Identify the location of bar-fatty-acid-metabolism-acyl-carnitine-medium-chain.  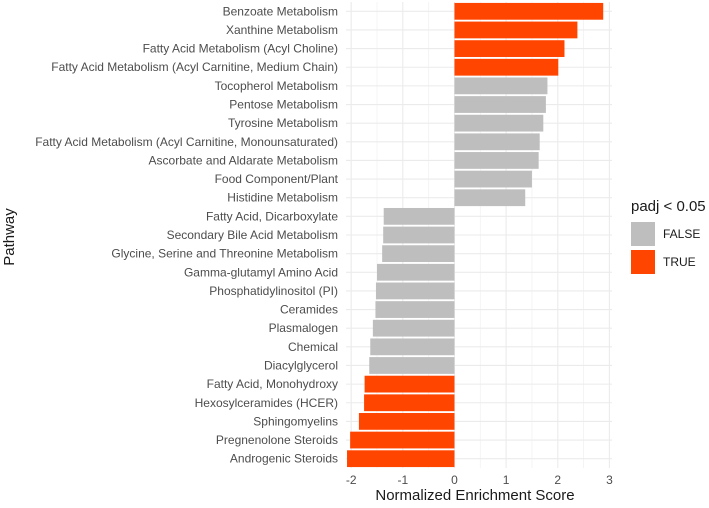
(506, 67).